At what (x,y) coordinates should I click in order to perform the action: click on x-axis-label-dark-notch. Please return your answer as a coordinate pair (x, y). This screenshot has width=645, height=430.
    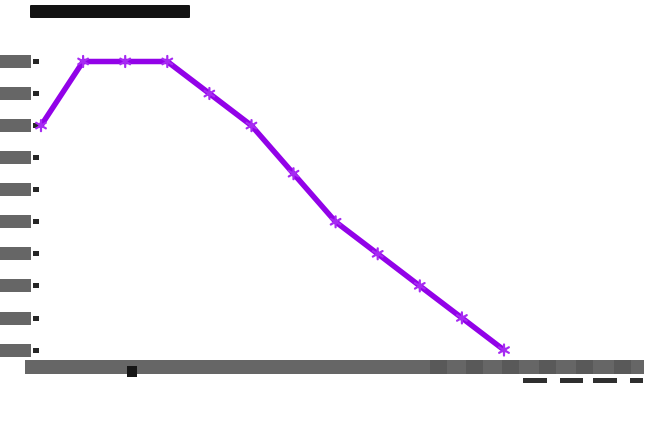
    Looking at the image, I should click on (132, 371).